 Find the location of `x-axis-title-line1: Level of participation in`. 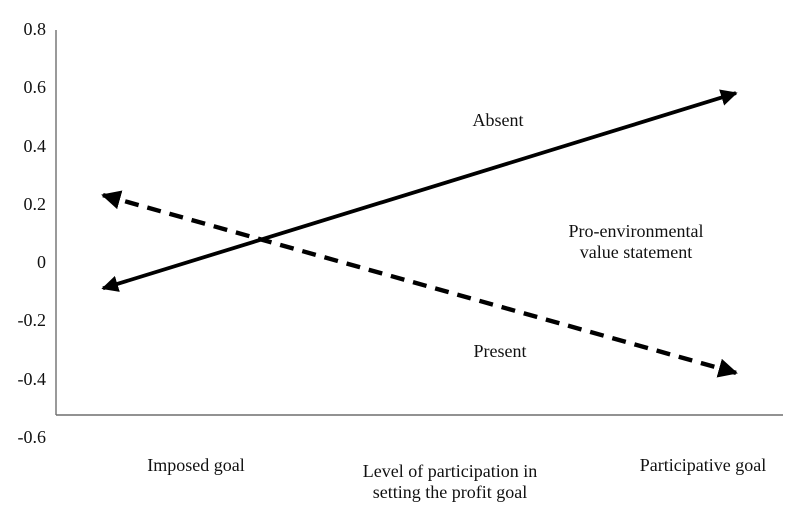

x-axis-title-line1: Level of participation in is located at coordinates (450, 471).